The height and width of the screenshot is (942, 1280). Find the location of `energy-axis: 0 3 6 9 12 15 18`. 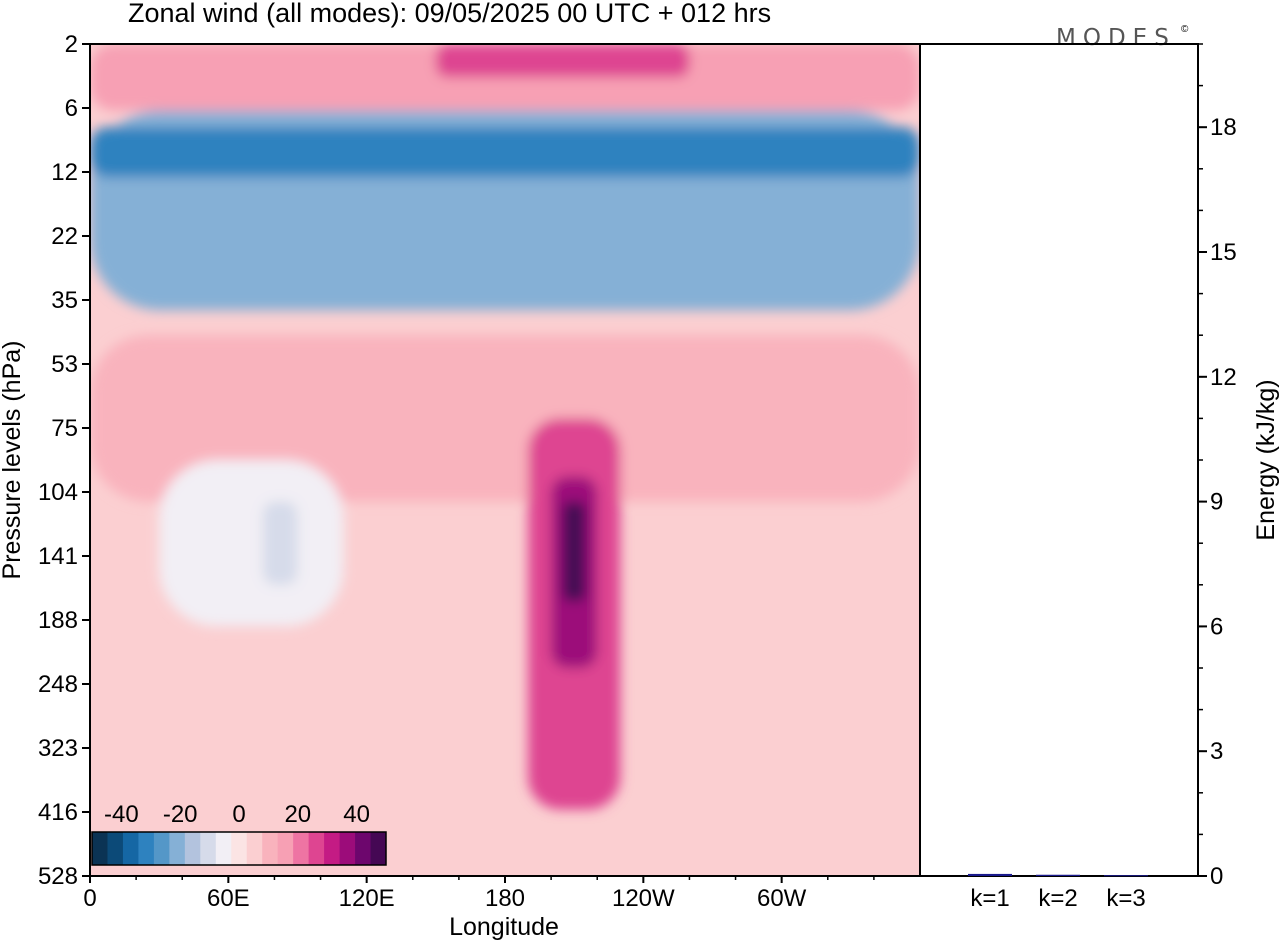

energy-axis: 0 3 6 9 12 15 18 is located at coordinates (1217, 466).